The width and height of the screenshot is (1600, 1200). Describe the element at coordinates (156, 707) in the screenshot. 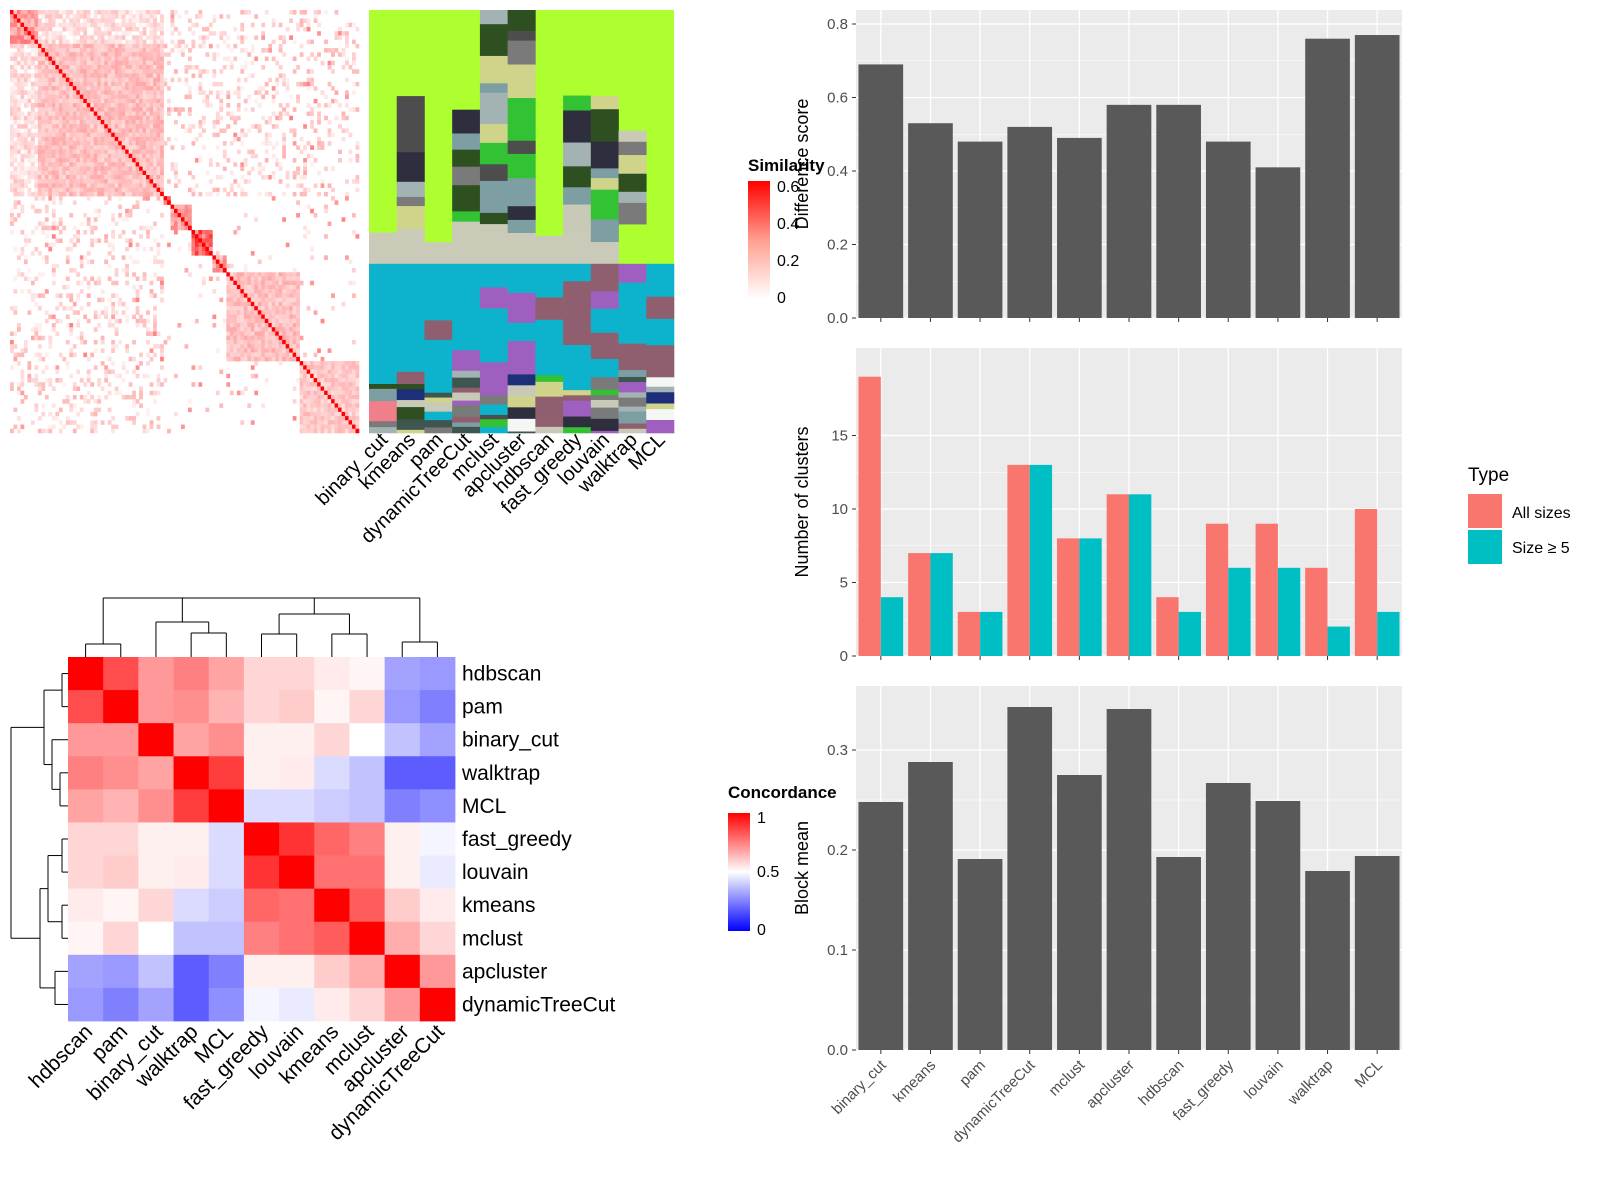

I see `concordance-cell` at that location.